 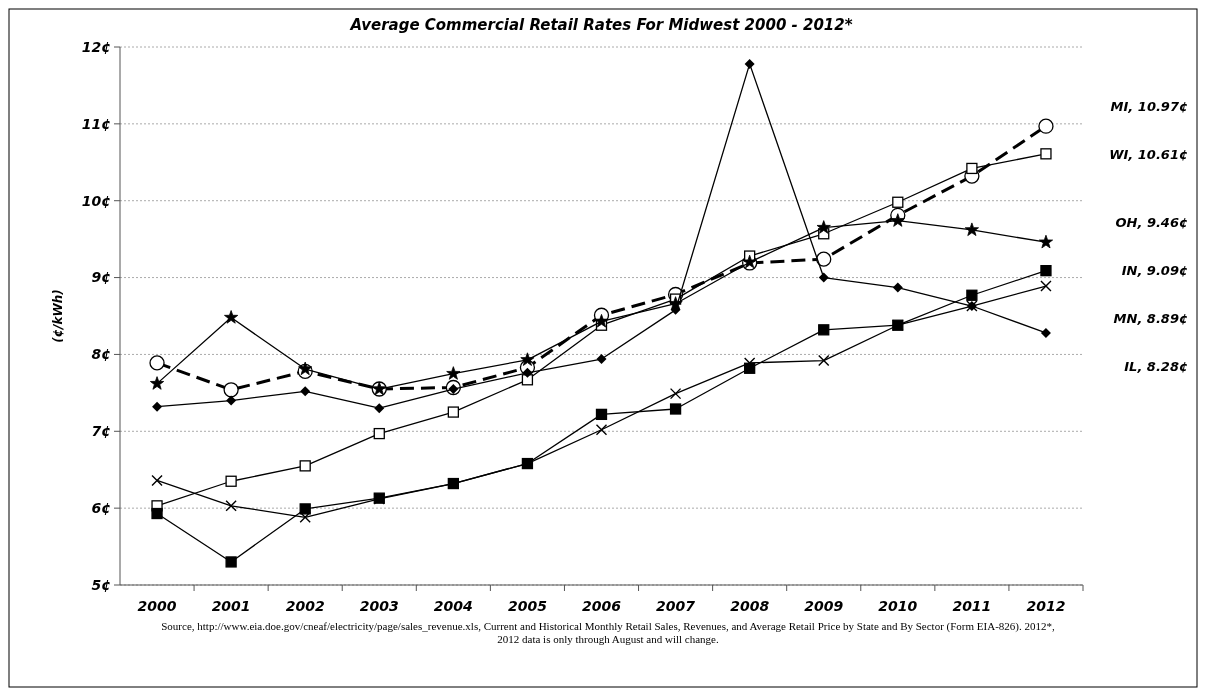 What do you see at coordinates (527, 606) in the screenshot?
I see `x-tick-label: 2005` at bounding box center [527, 606].